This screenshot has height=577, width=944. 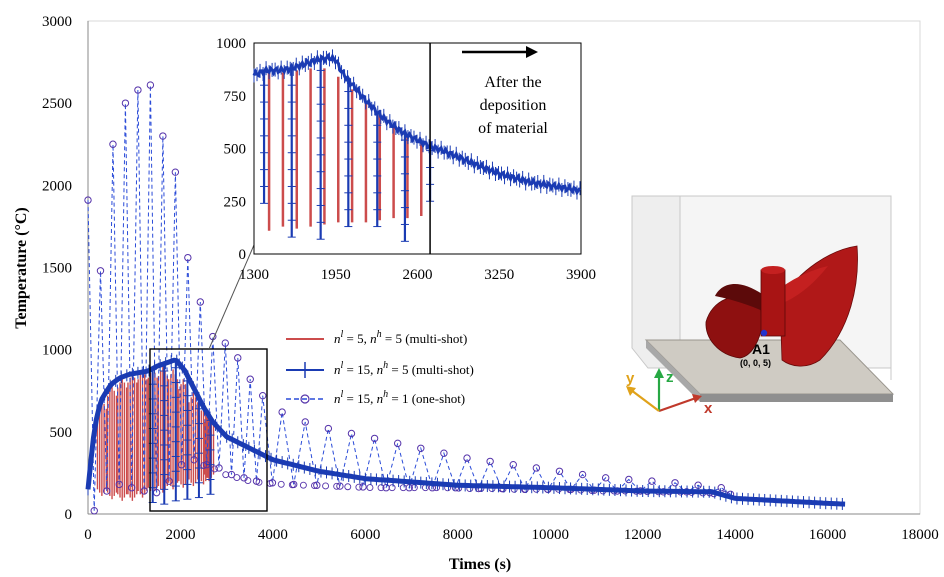 What do you see at coordinates (818, 306) in the screenshot?
I see `part-blade-right` at bounding box center [818, 306].